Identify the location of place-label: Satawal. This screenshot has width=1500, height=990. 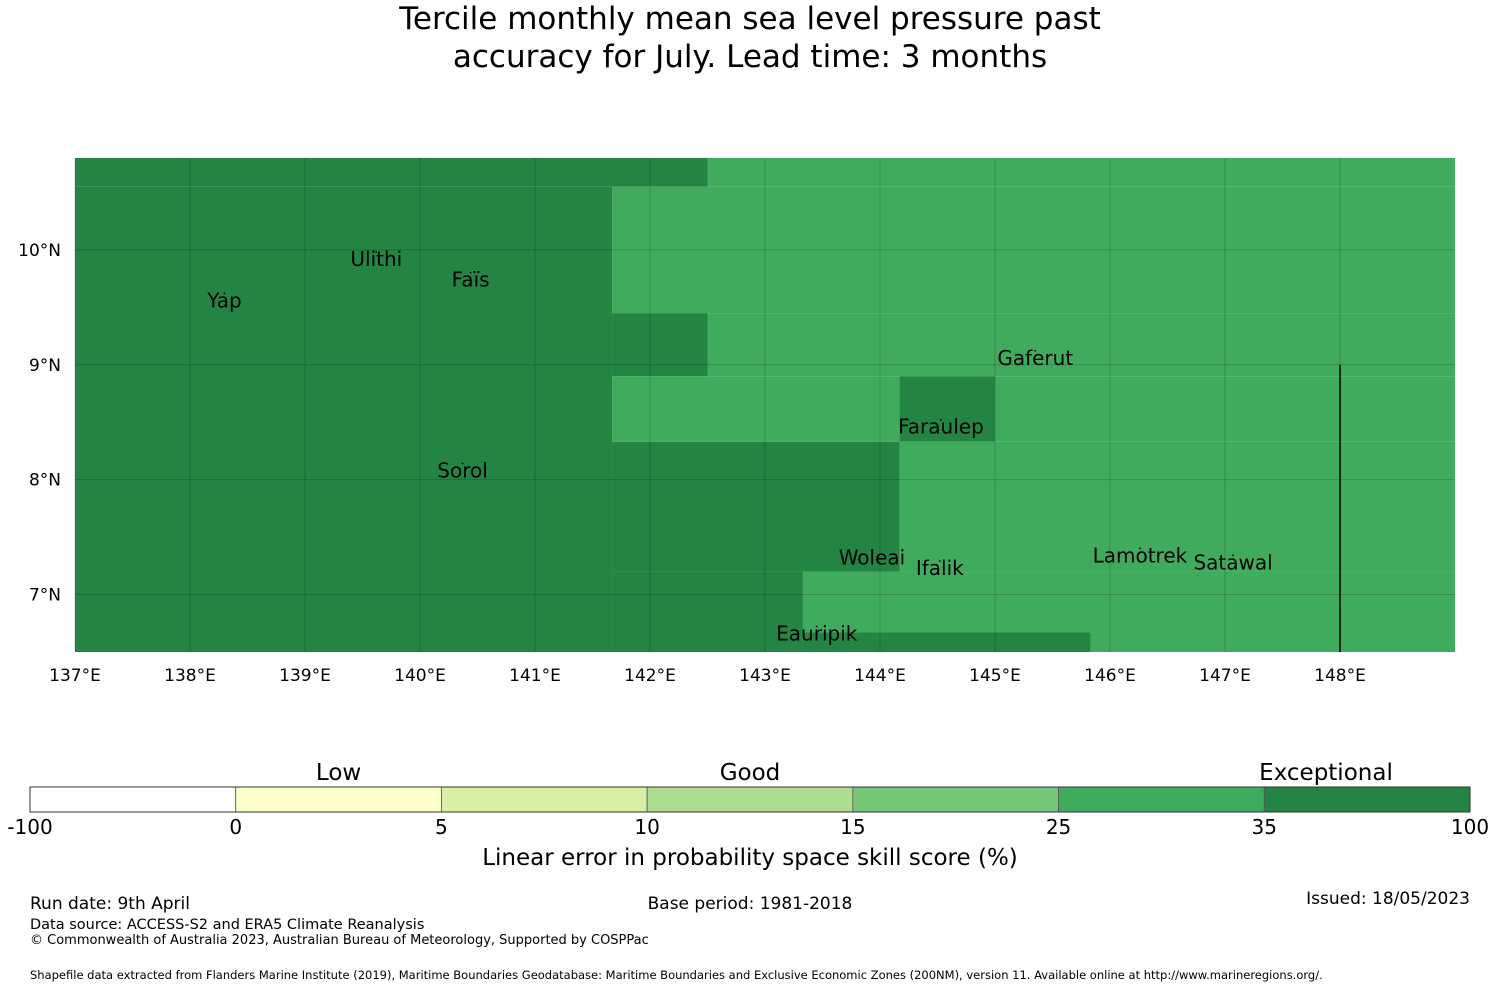
(1232, 562).